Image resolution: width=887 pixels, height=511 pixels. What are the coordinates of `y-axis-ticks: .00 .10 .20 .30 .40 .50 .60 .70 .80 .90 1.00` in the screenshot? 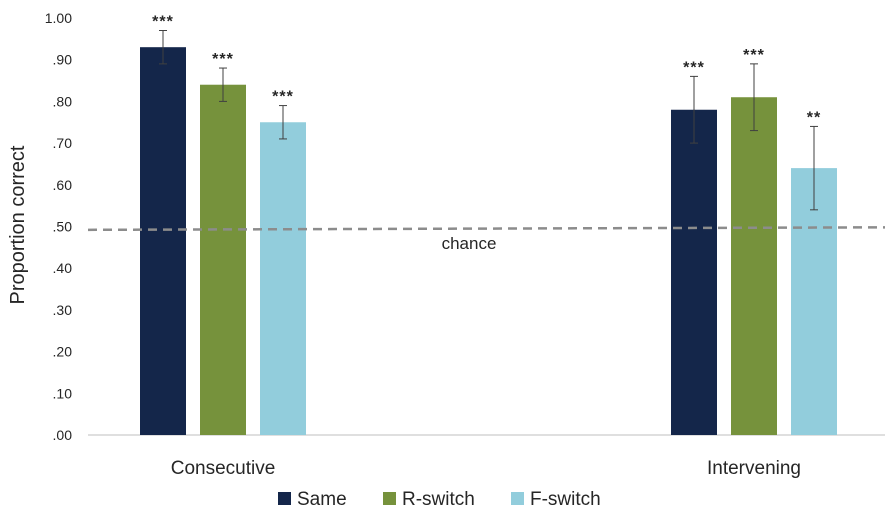 It's located at (58, 226).